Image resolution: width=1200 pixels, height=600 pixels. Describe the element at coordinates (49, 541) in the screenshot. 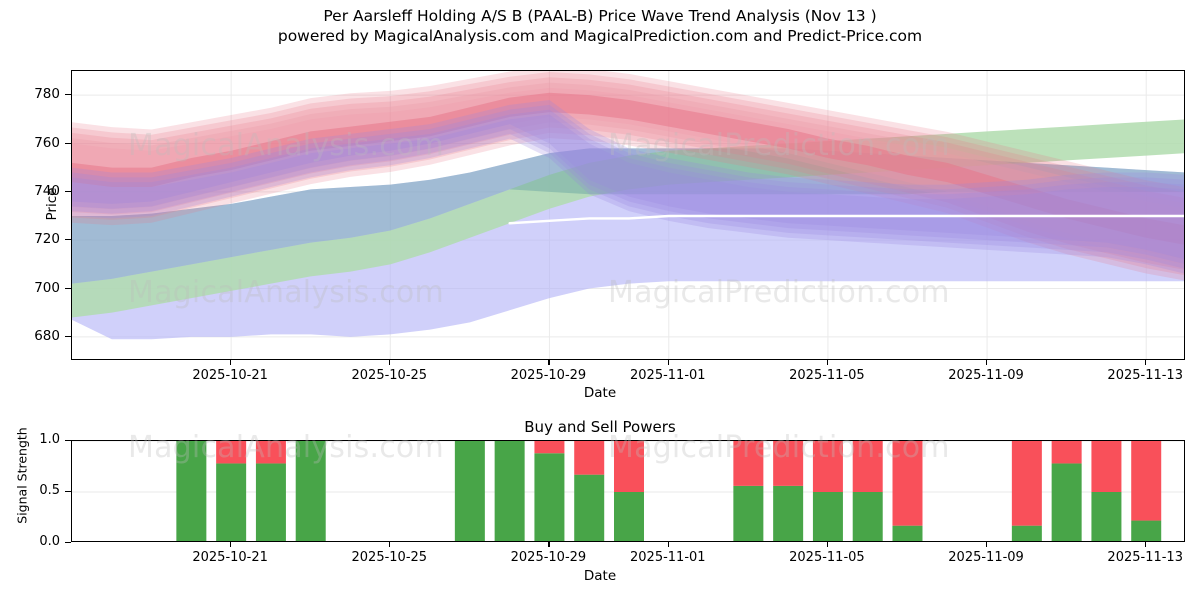

I see `signal-y-tick-label: 0.0` at that location.